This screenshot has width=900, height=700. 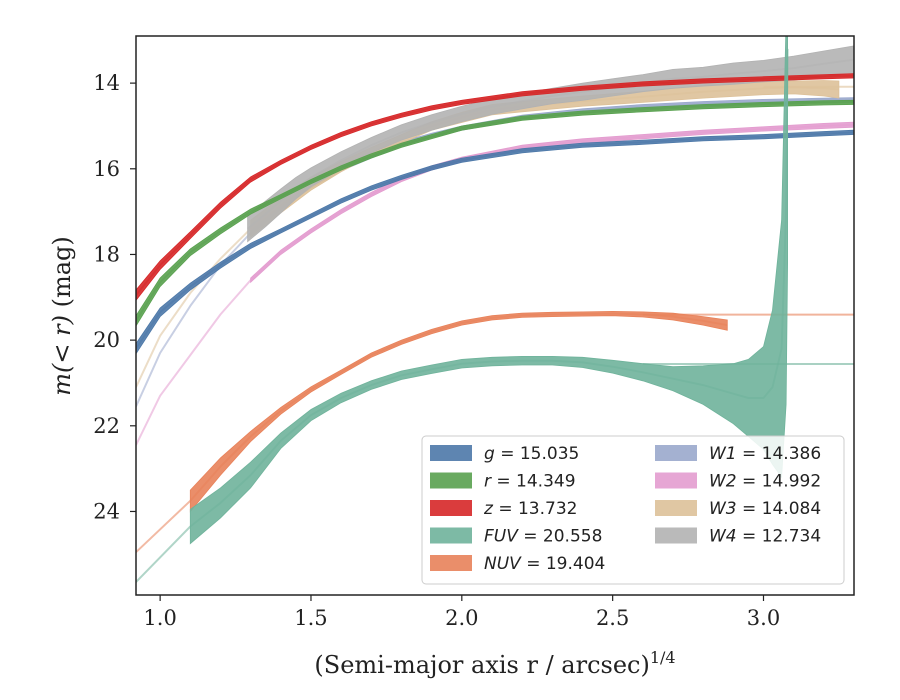 I want to click on x-tick-label: 1.5, so click(x=310, y=618).